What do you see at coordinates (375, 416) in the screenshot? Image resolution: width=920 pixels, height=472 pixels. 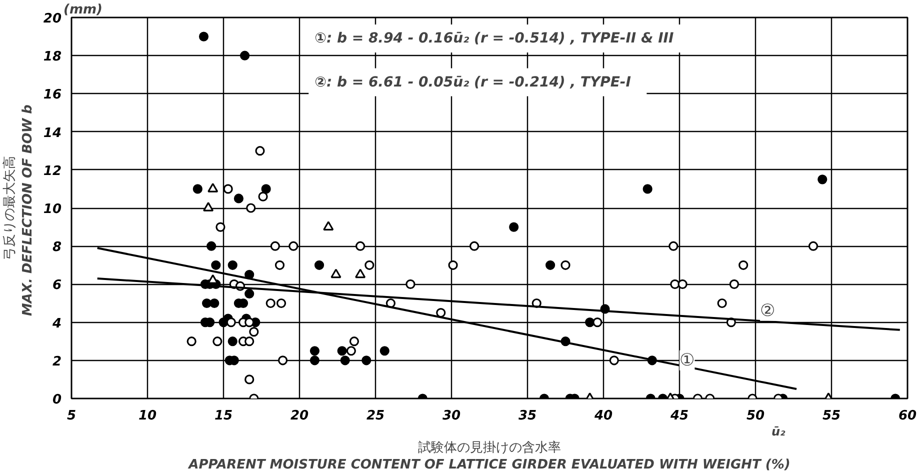 I see `x-tick-label: 25` at bounding box center [375, 416].